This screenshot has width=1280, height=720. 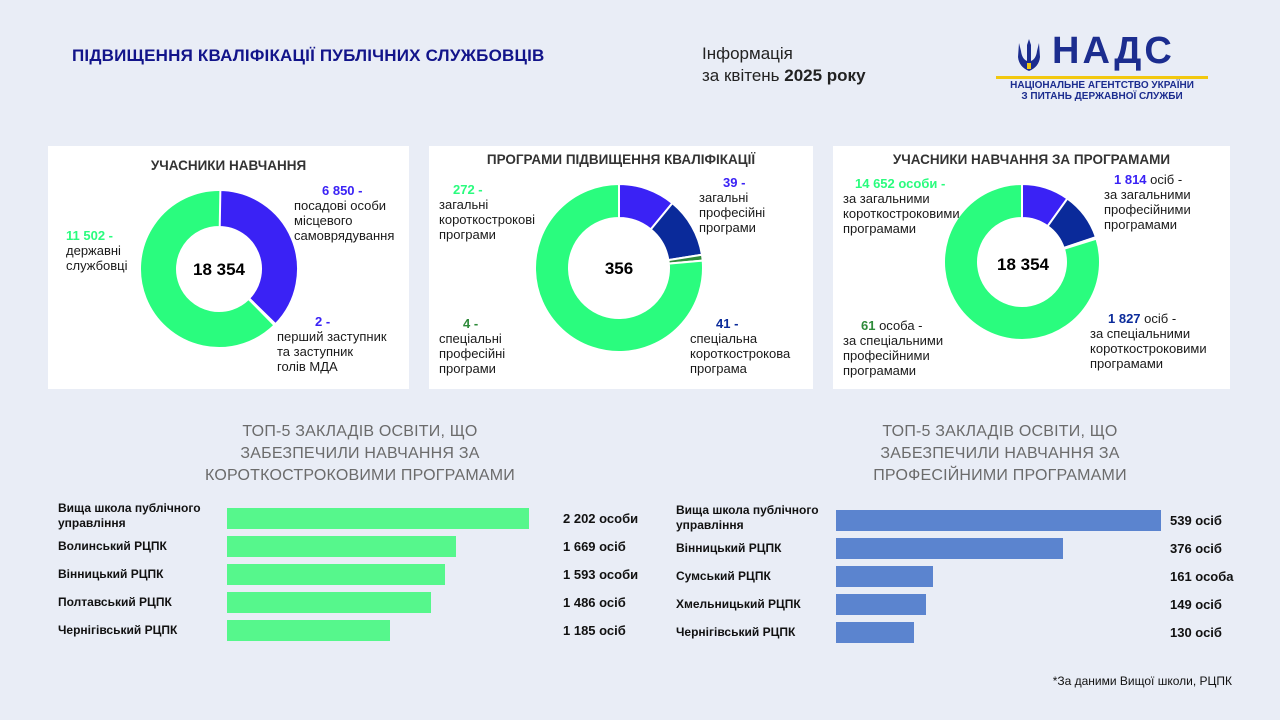 What do you see at coordinates (332, 336) in the screenshot?
I see `slice-text: перший заступник` at bounding box center [332, 336].